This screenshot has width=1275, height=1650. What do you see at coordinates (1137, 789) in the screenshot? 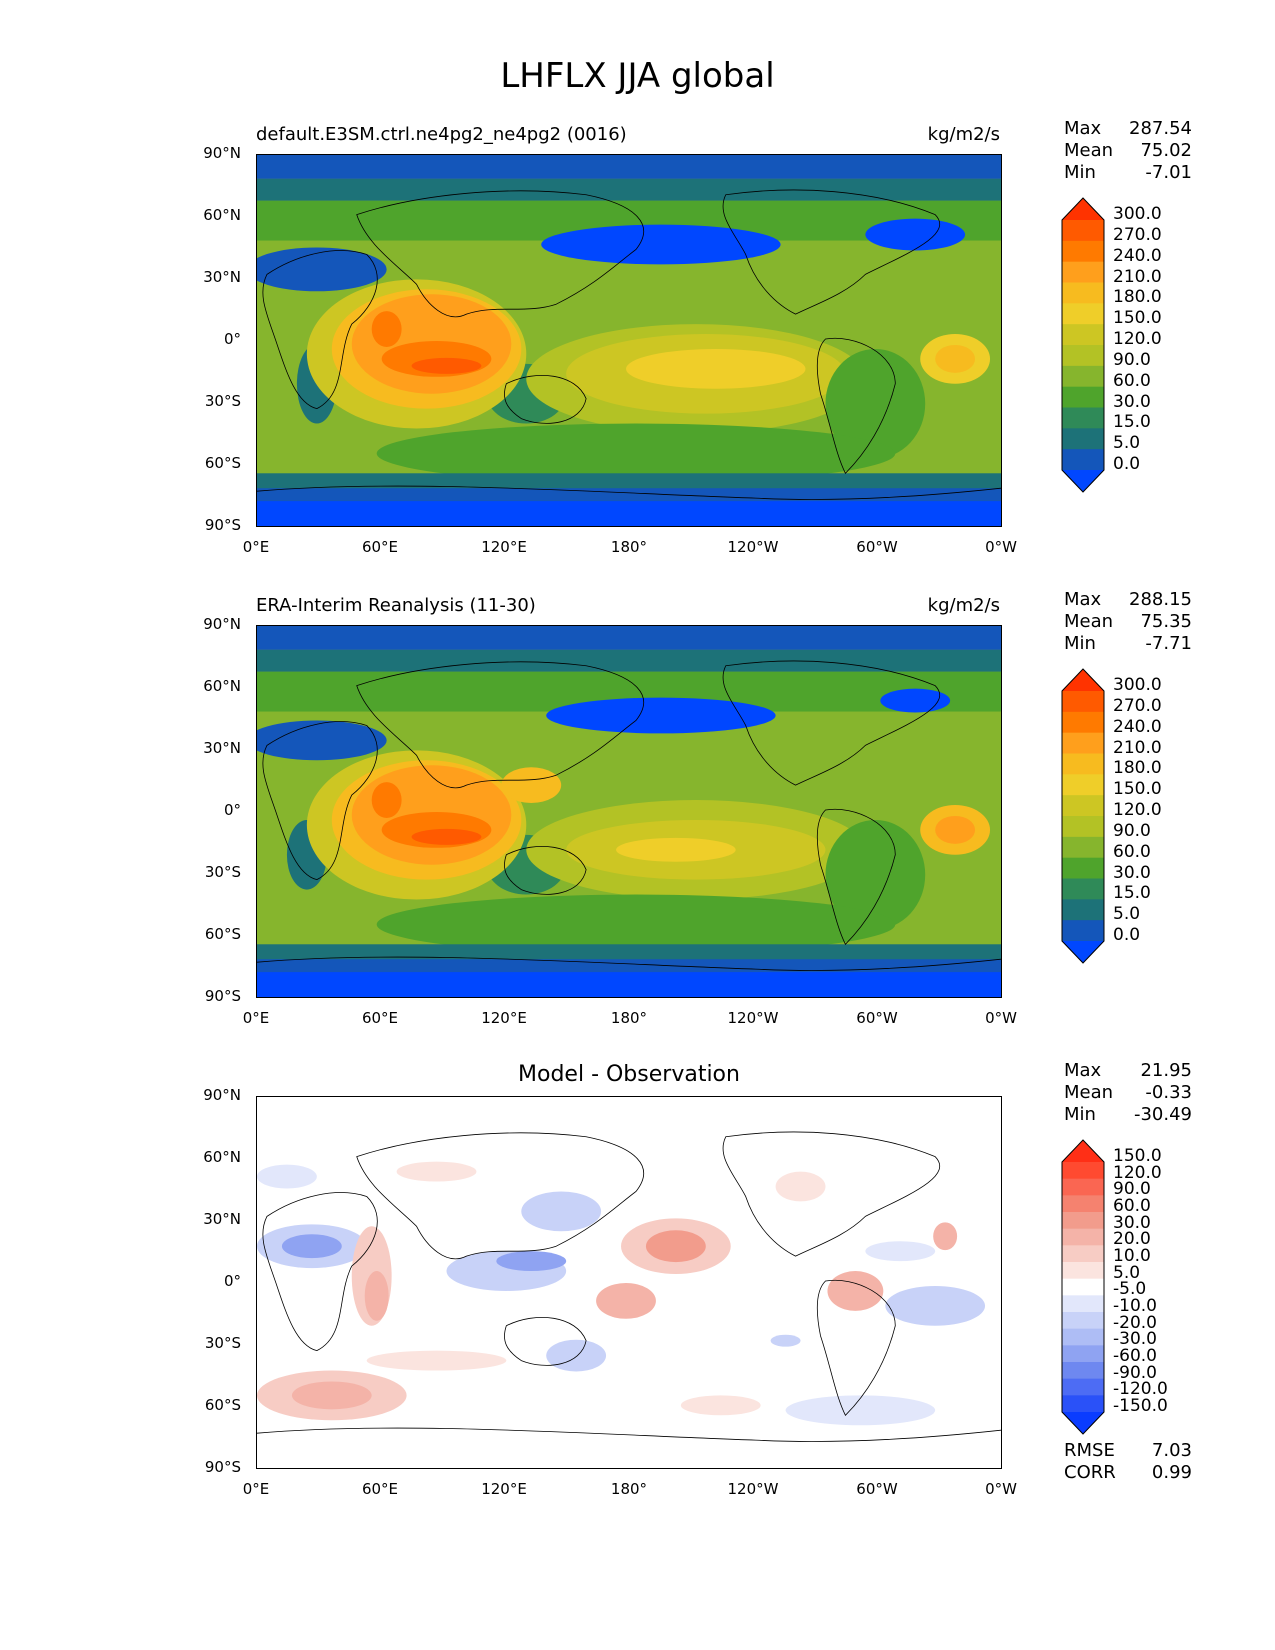
I see `colorbar-tick-label: 150.0` at bounding box center [1137, 789].